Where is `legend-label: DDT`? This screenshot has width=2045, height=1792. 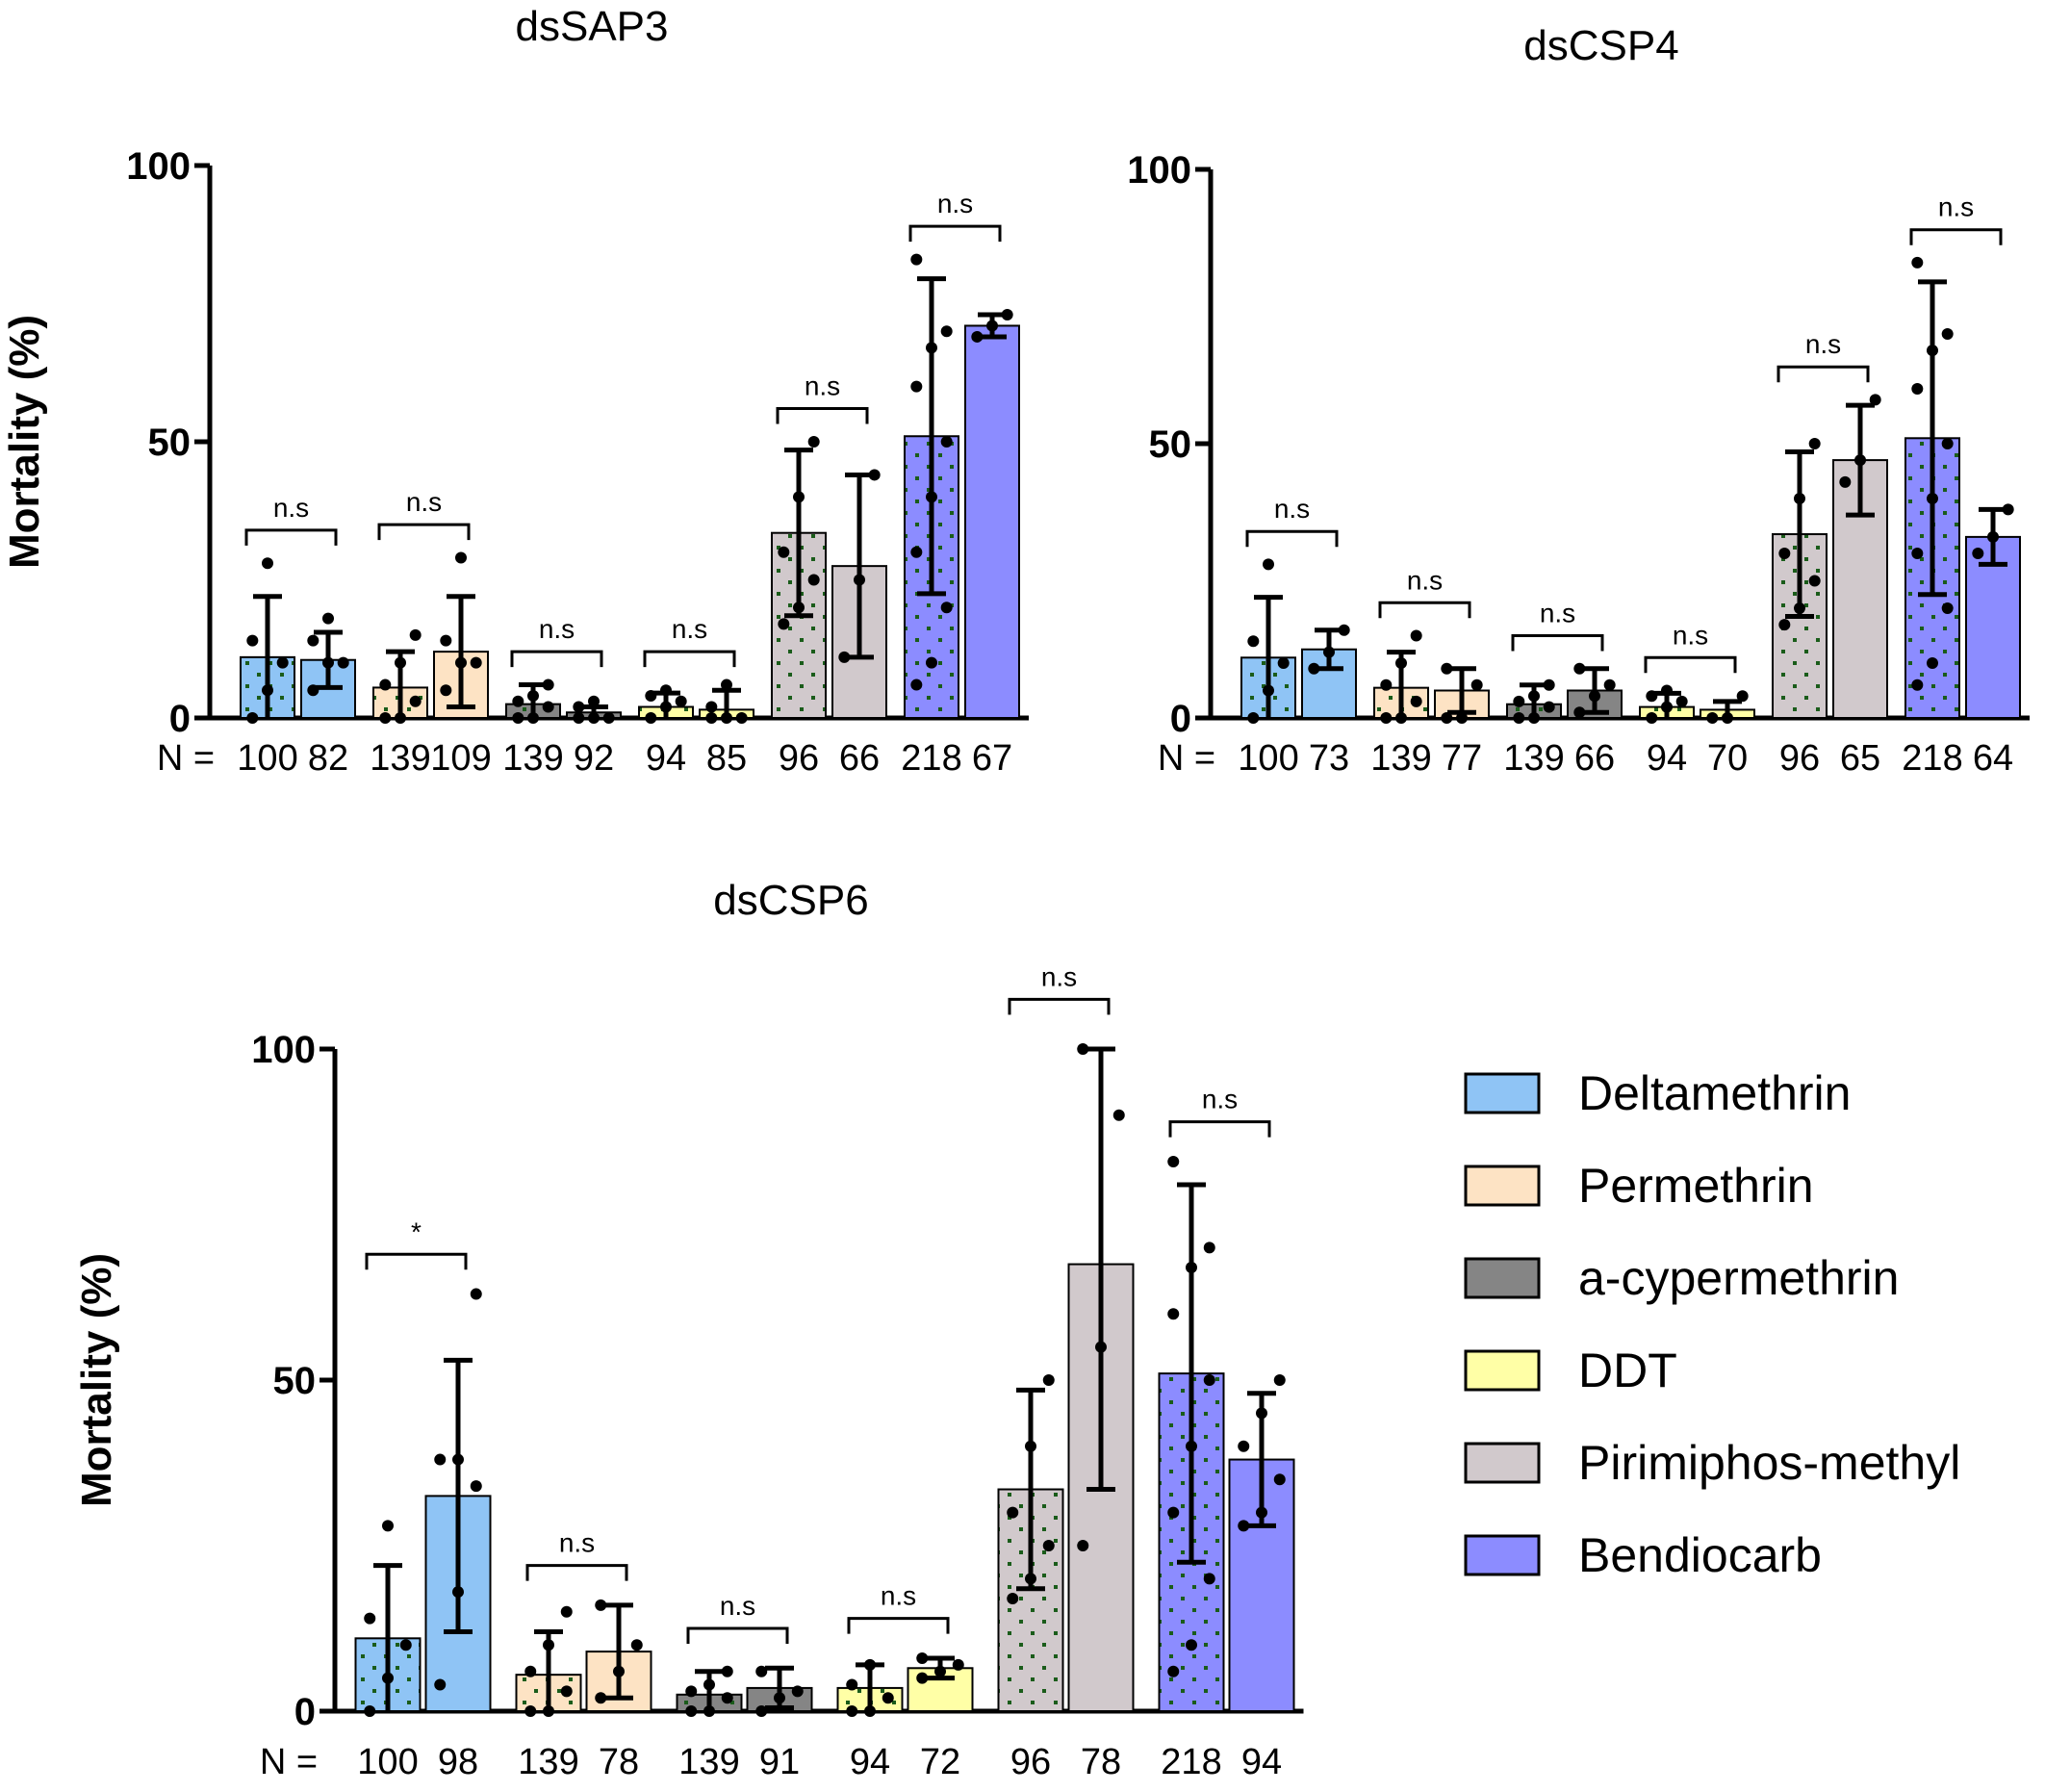
legend-label: DDT is located at coordinates (1627, 1370).